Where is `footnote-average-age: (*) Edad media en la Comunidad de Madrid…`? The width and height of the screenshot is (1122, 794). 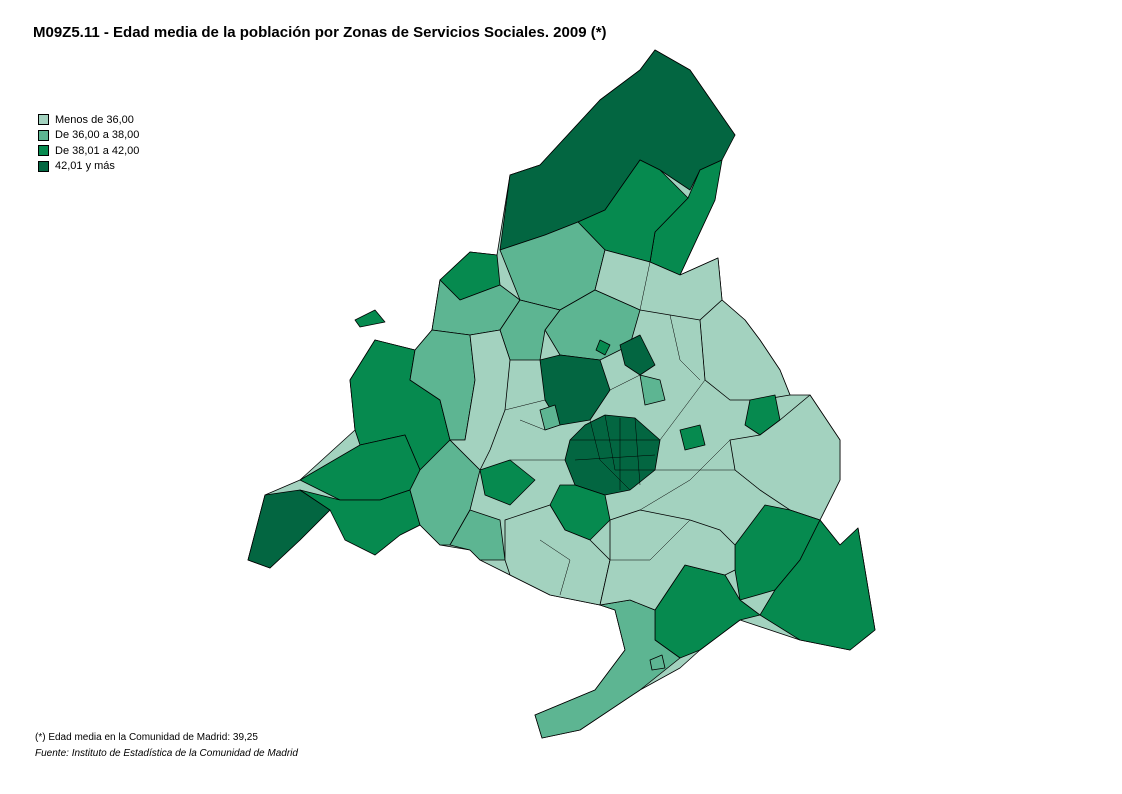 footnote-average-age: (*) Edad media en la Comunidad de Madrid… is located at coordinates (146, 737).